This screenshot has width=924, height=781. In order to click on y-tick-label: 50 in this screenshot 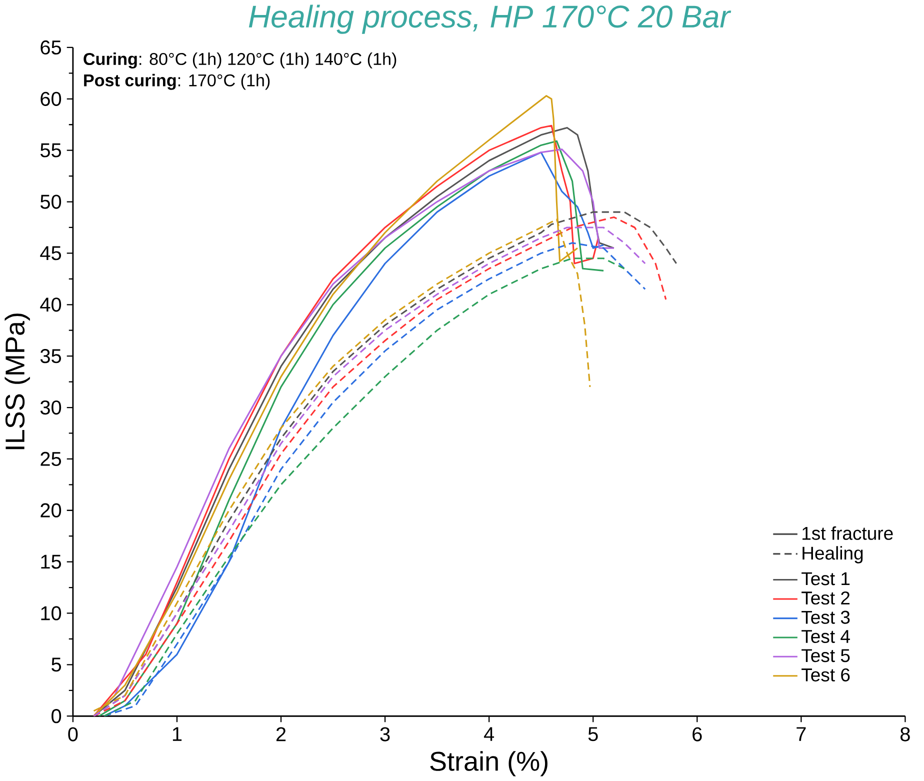, I will do `click(51, 201)`.